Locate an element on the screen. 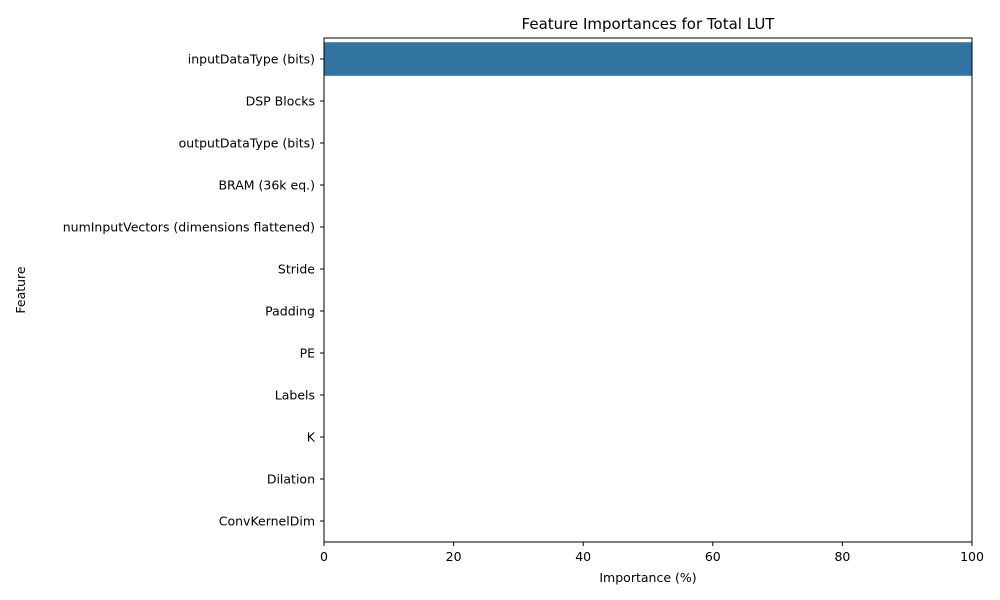 This screenshot has width=1000, height=600. y-tick-label: Padding is located at coordinates (290, 311).